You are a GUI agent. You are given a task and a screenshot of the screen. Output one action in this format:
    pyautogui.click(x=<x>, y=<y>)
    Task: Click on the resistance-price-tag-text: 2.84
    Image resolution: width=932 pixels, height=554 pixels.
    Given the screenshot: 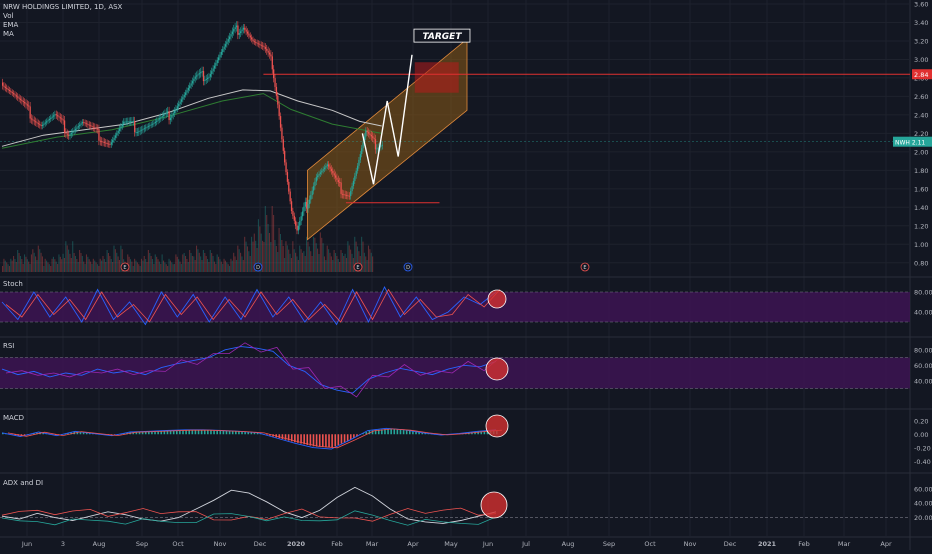 What is the action you would take?
    pyautogui.click(x=921, y=75)
    